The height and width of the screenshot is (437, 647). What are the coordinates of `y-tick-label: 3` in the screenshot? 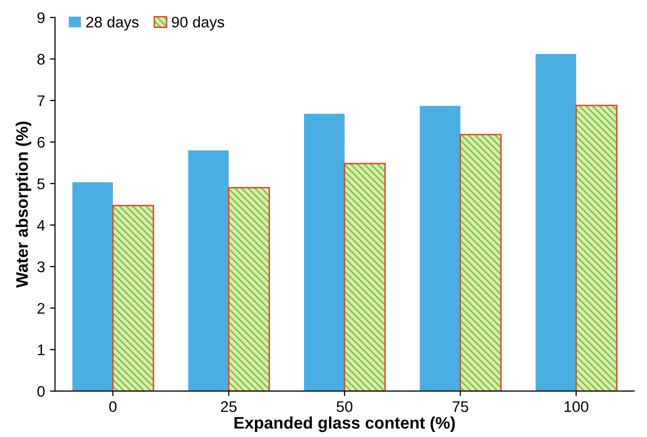 It's located at (41, 266).